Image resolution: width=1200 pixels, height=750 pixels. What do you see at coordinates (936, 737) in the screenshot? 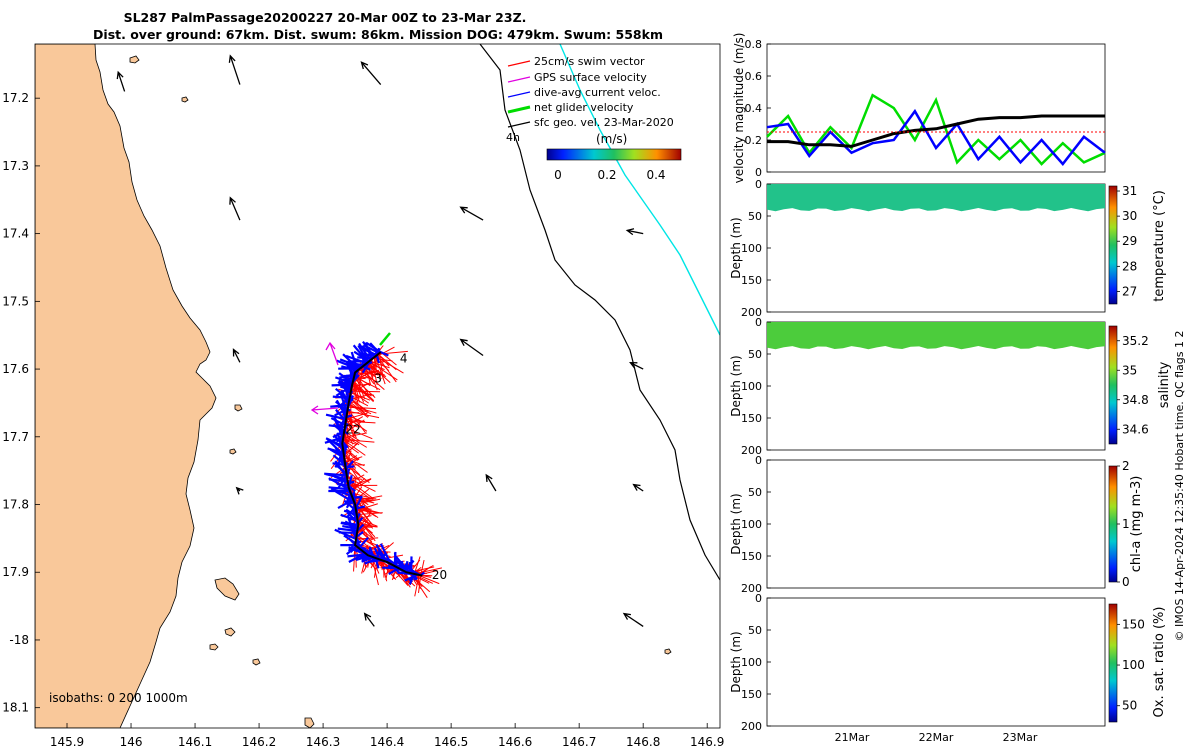
I see `time-axis: 21Mar 22Mar 23Mar` at bounding box center [936, 737].